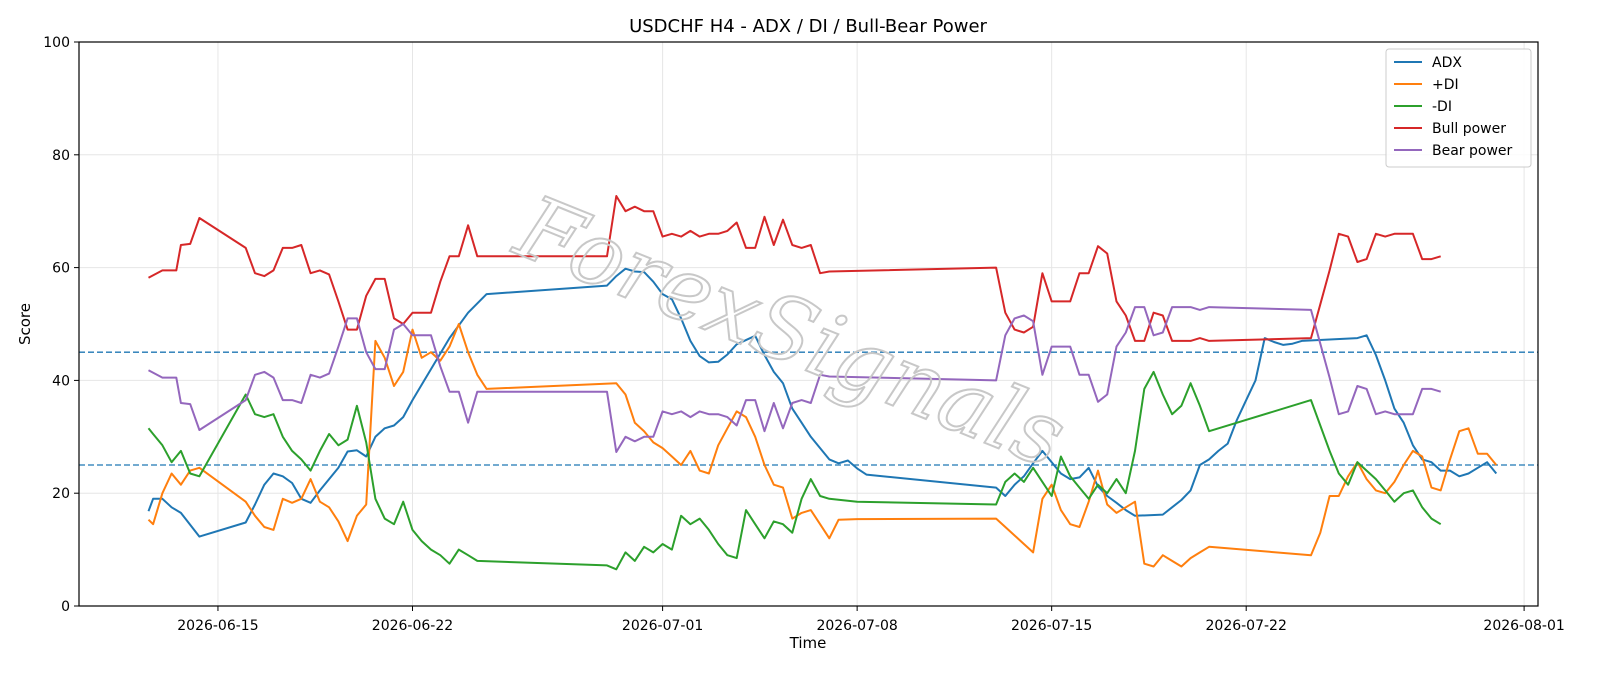 The width and height of the screenshot is (1600, 686). Describe the element at coordinates (1445, 85) in the screenshot. I see `legend-label: +DI` at that location.